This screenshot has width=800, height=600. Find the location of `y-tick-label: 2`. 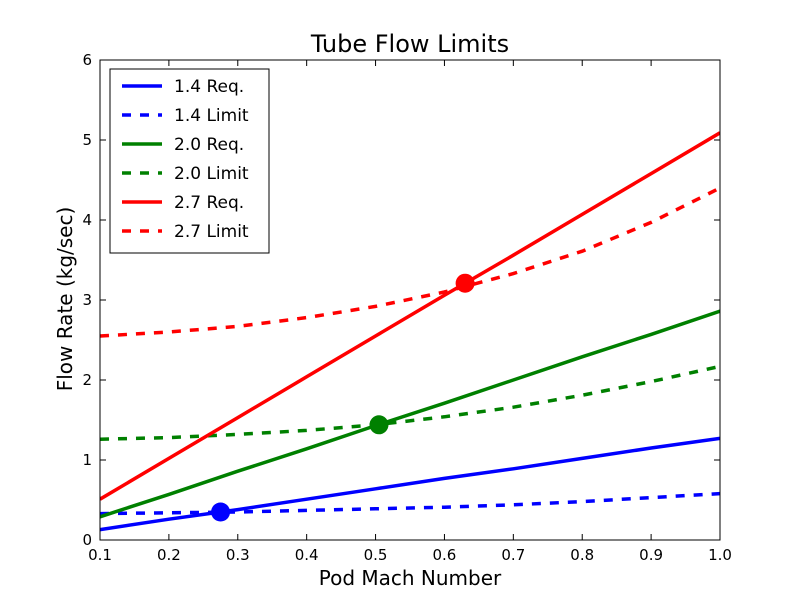

y-tick-label: 2 is located at coordinates (87, 380).